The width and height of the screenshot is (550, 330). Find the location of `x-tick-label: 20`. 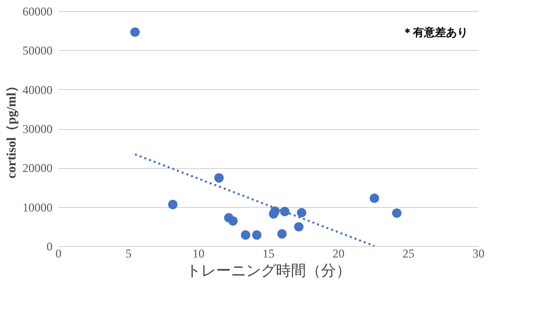

x-tick-label: 20 is located at coordinates (338, 253).